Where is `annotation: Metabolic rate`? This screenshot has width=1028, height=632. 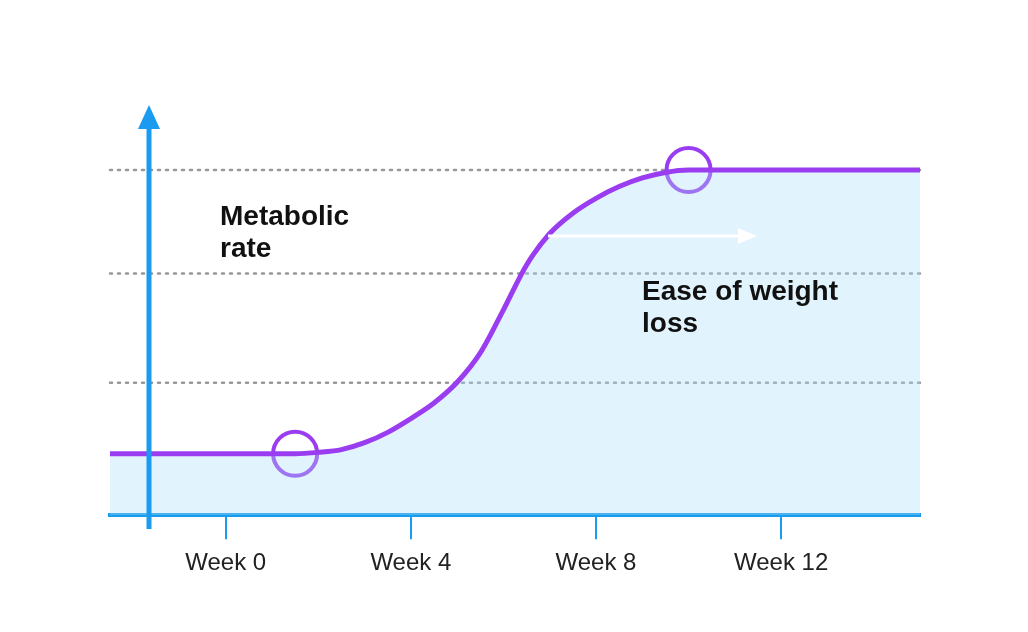
annotation: Metabolic rate is located at coordinates (285, 232).